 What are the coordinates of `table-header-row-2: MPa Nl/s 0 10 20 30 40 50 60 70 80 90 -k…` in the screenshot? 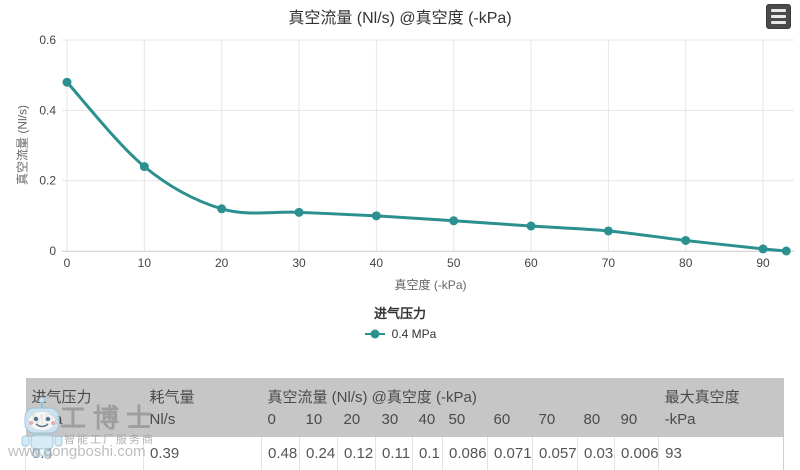 It's located at (404, 423).